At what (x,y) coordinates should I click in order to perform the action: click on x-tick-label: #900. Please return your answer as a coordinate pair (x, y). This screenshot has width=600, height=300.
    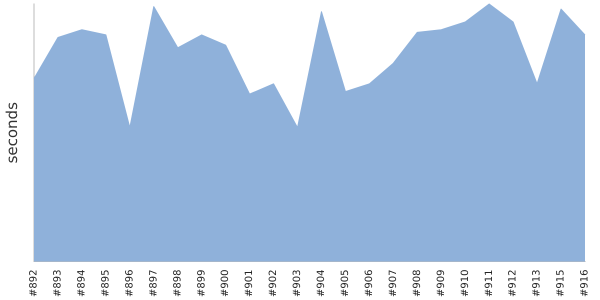
    Looking at the image, I should click on (226, 284).